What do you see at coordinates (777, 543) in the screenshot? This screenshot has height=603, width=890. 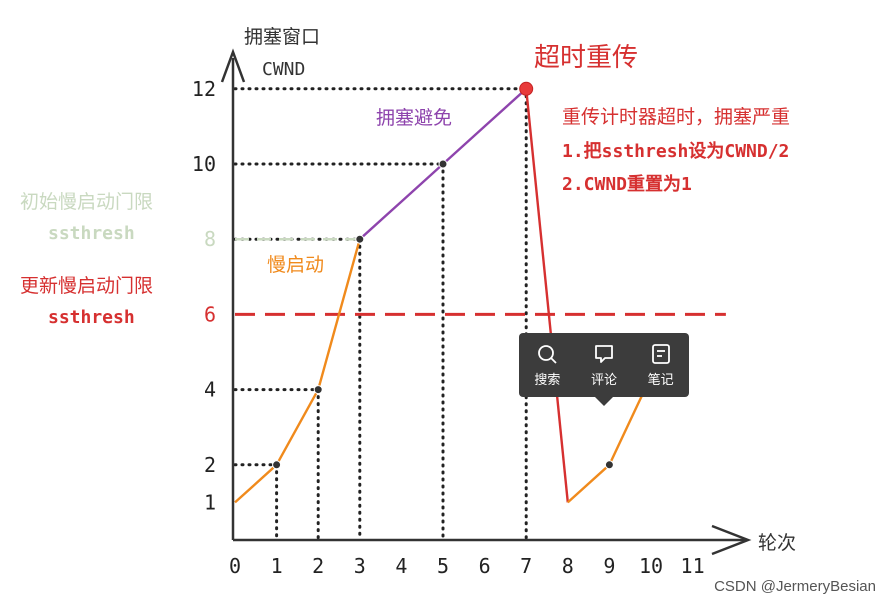 I see `x-axis-title: 轮次` at bounding box center [777, 543].